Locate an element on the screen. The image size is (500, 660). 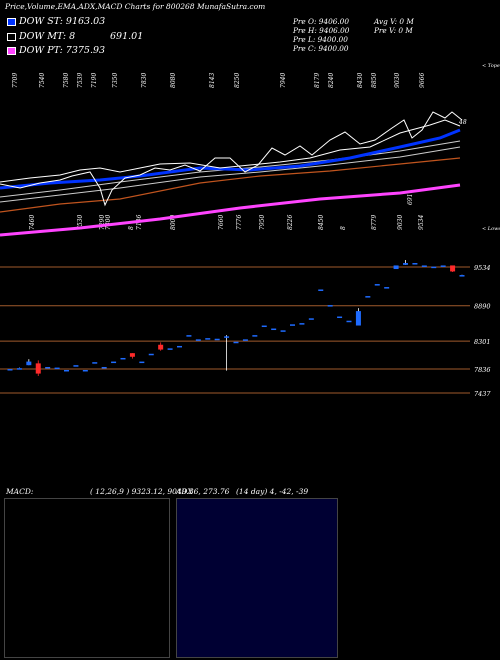
legend-swatch-mt is located at coordinates (11, 37).